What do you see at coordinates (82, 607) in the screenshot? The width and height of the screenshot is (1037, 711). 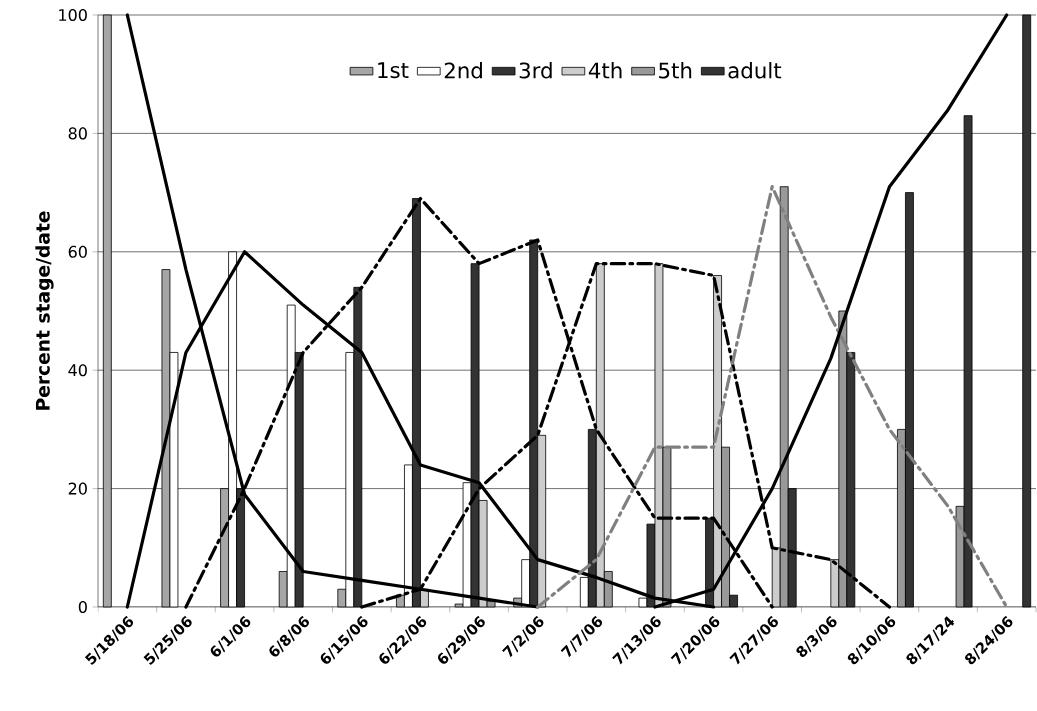 I see `y-tick-label: 0` at bounding box center [82, 607].